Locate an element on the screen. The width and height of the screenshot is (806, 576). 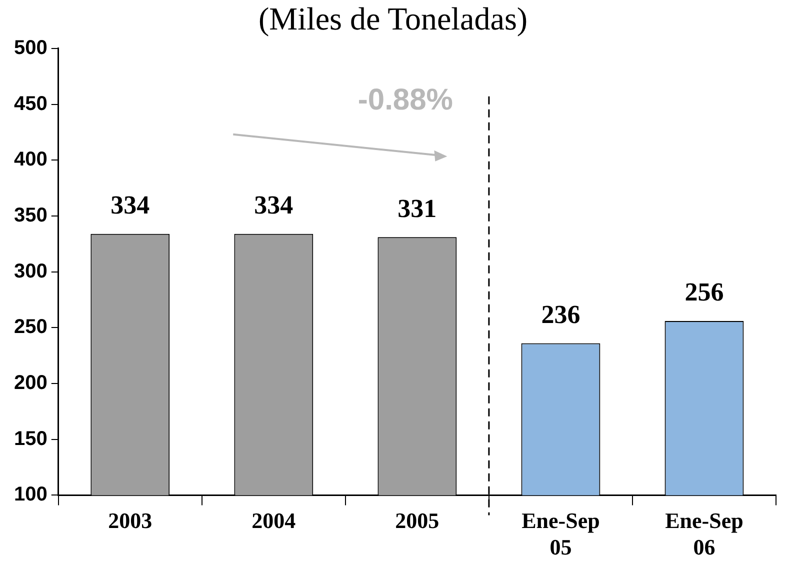
data-label: 256 is located at coordinates (704, 292).